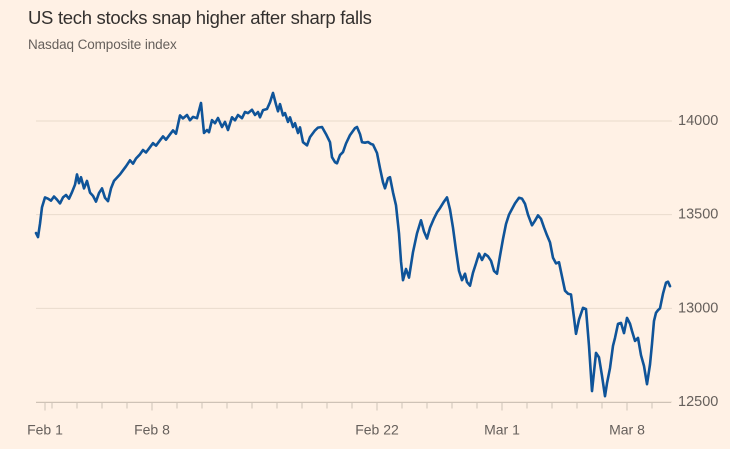 This screenshot has height=449, width=730. I want to click on x-axis-label: Feb 1, so click(45, 429).